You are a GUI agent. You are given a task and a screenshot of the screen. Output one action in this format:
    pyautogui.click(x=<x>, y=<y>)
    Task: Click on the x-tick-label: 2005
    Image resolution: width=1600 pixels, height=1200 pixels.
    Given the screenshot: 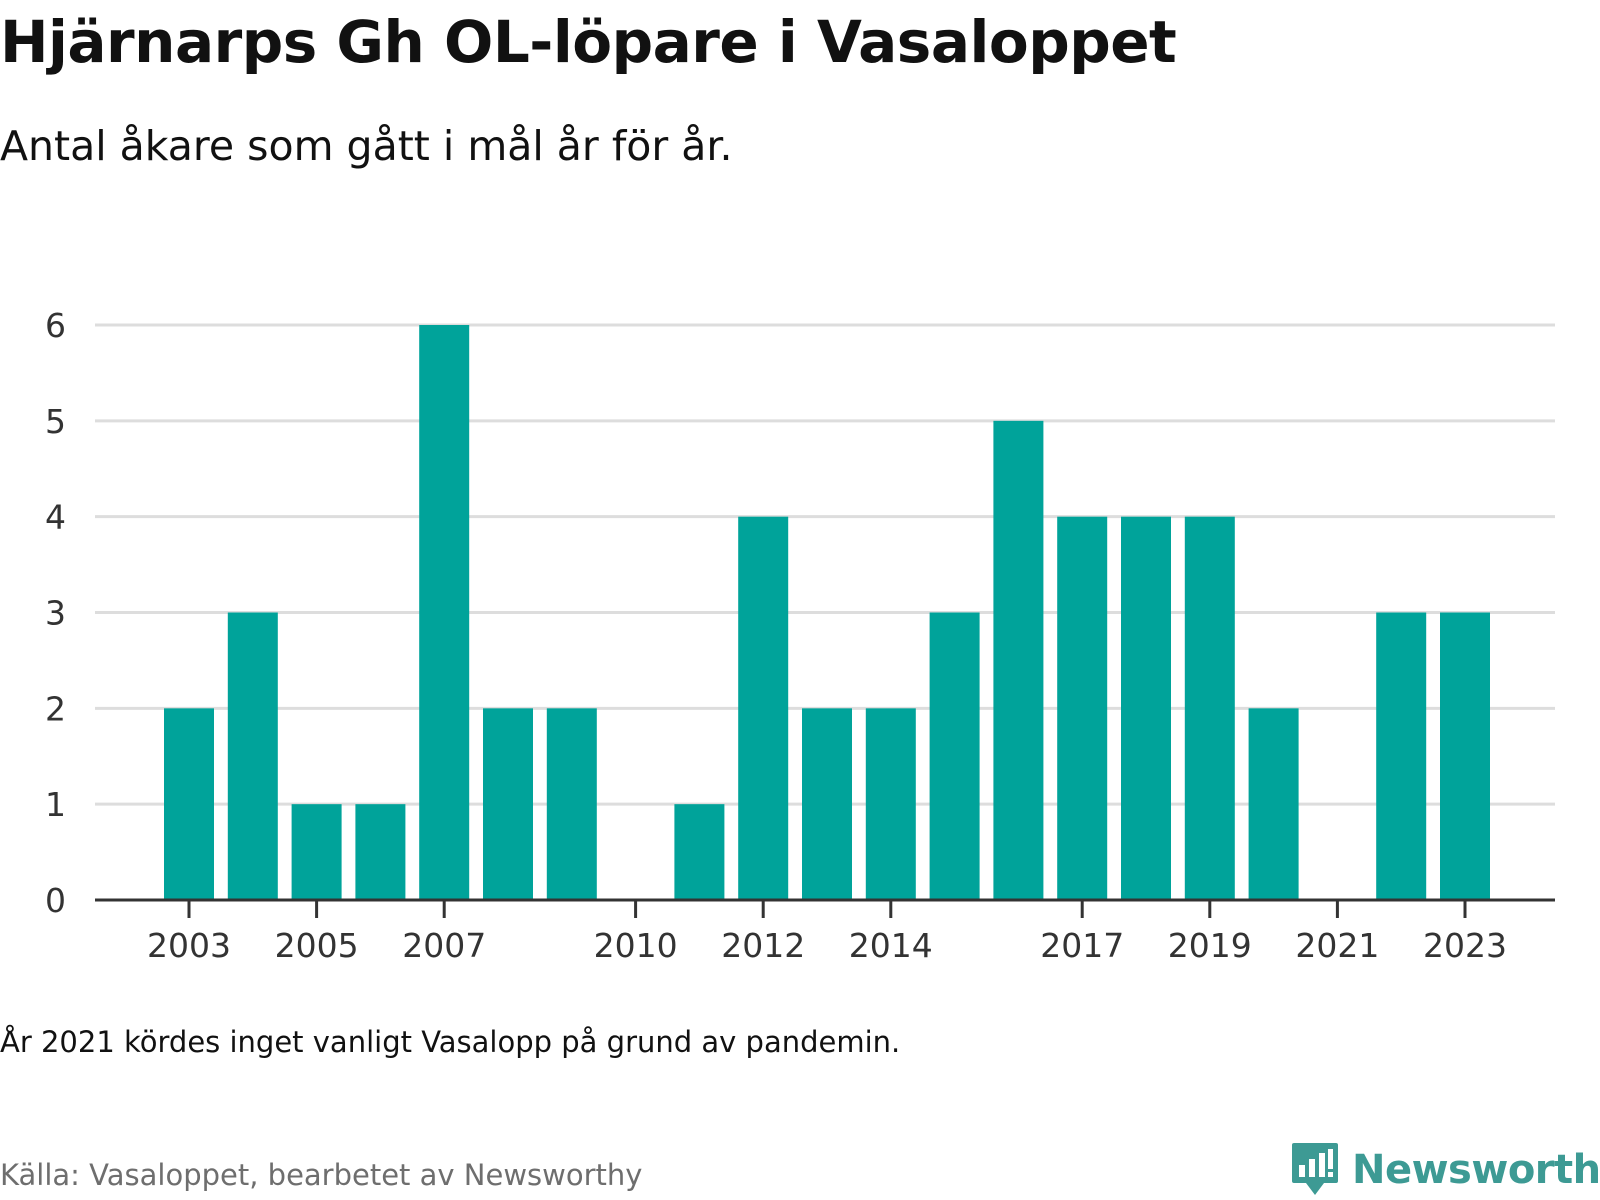 What is the action you would take?
    pyautogui.click(x=317, y=945)
    